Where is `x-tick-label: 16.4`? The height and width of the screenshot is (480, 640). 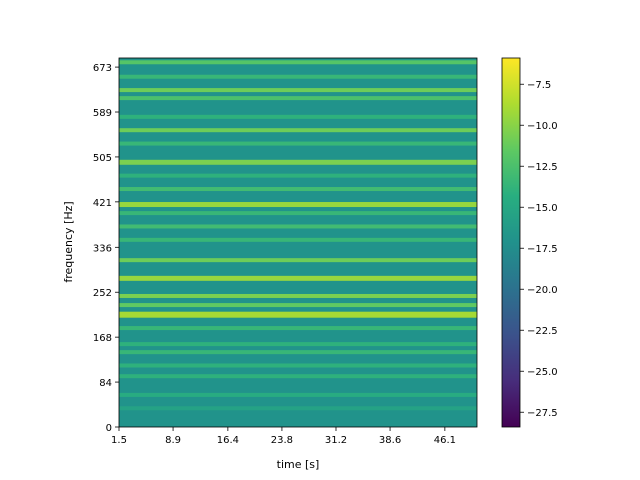
x-tick-label: 16.4 is located at coordinates (228, 440).